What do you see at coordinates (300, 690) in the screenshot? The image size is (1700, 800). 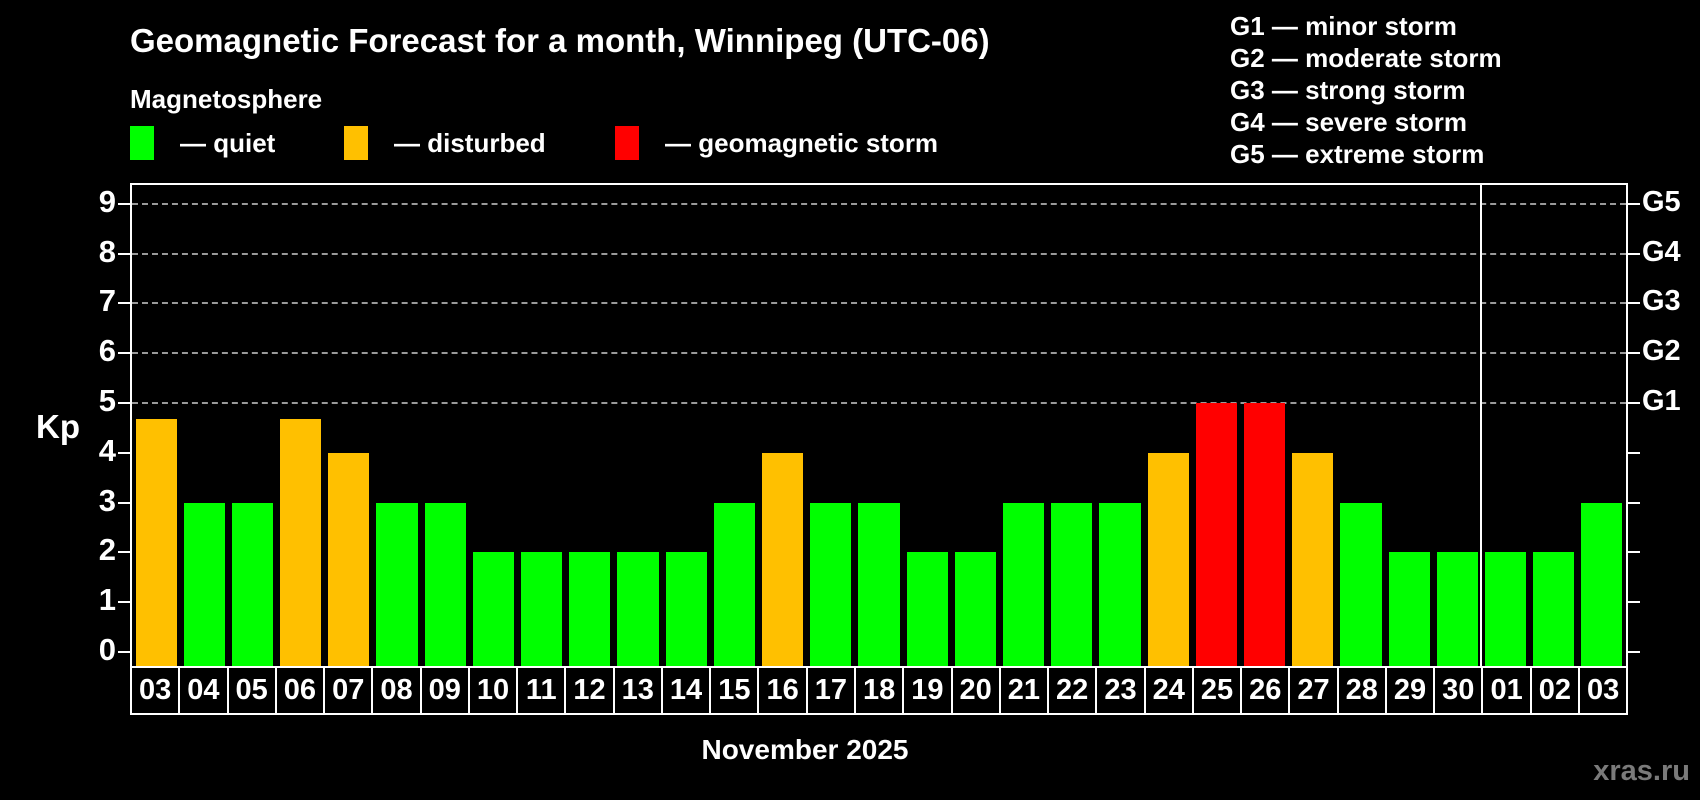 I see `day-label-06: 06` at bounding box center [300, 690].